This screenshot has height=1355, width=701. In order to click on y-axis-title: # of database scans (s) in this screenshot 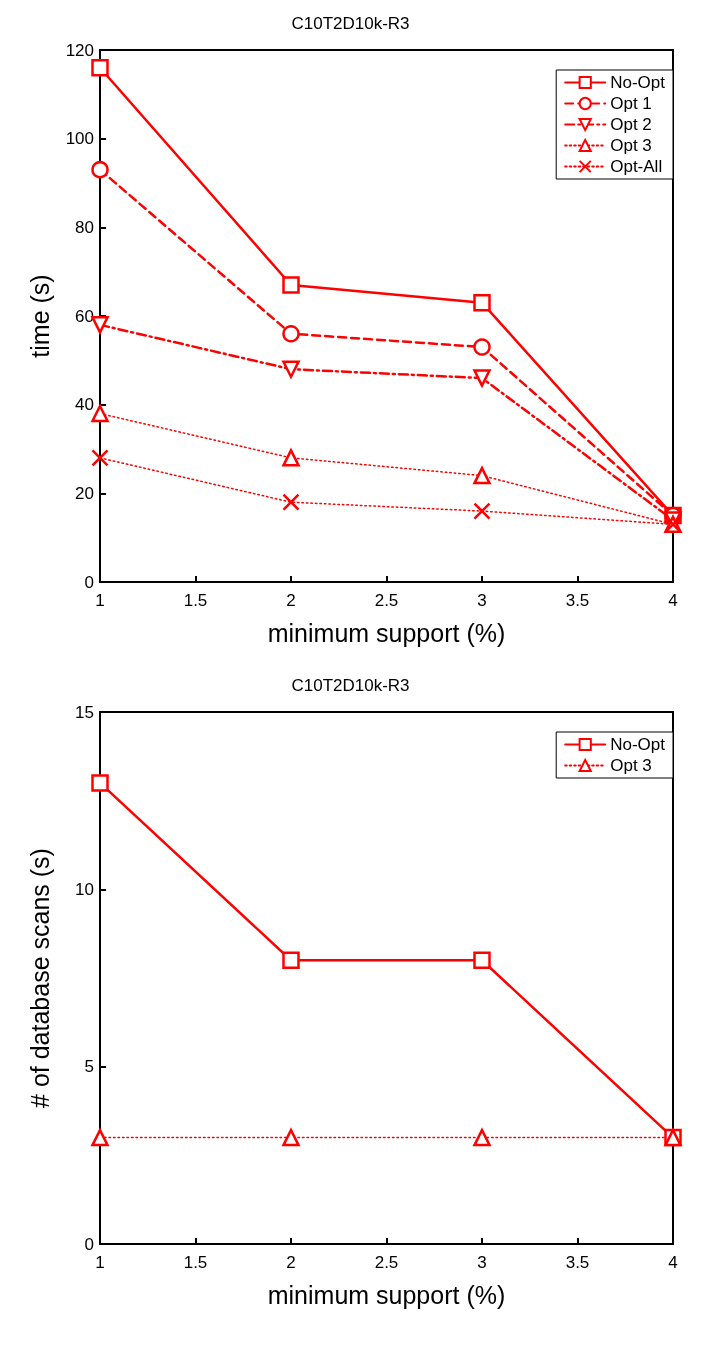, I will do `click(39, 978)`.